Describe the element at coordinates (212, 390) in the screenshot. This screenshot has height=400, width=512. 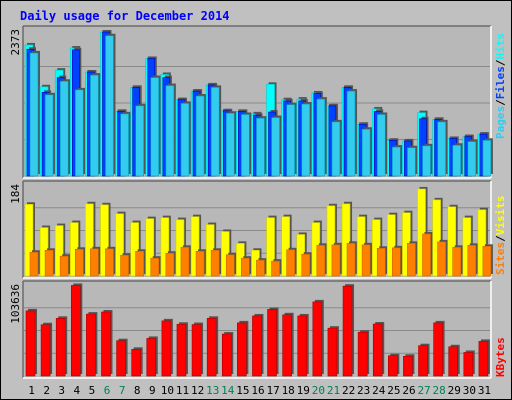
I see `day-label: 13` at that location.